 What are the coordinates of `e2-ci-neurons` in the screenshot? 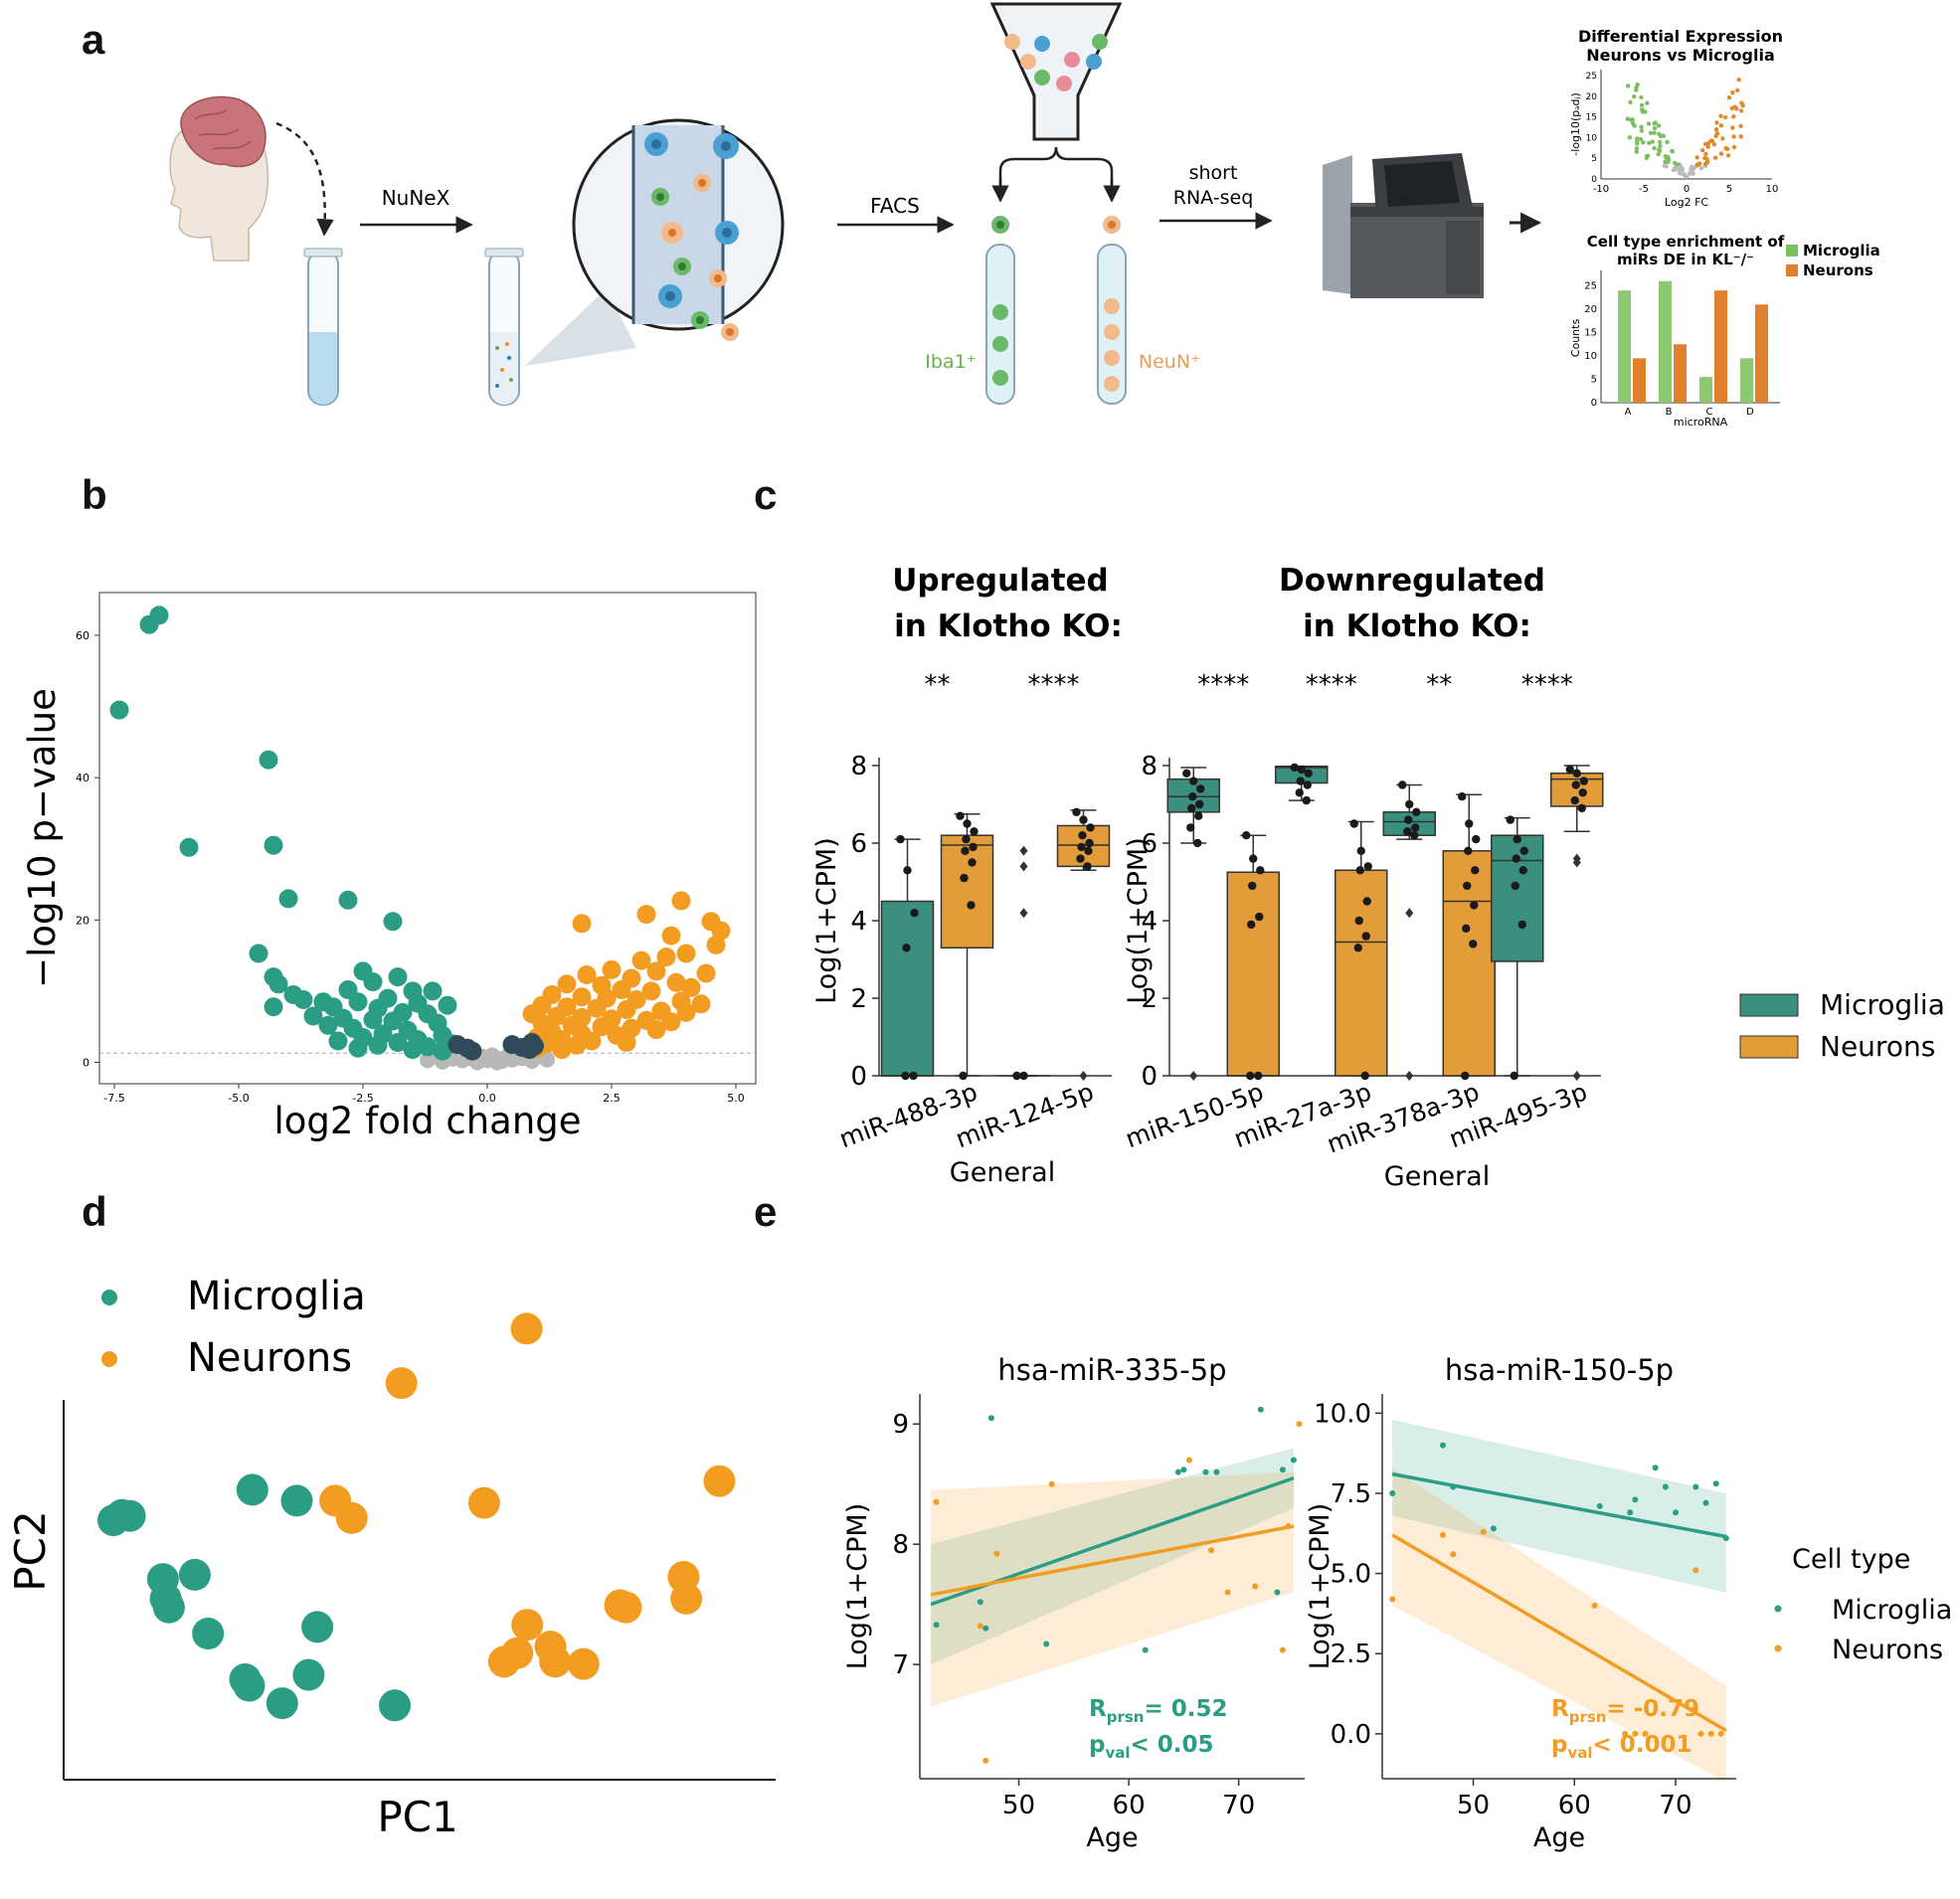 It's located at (1559, 1625).